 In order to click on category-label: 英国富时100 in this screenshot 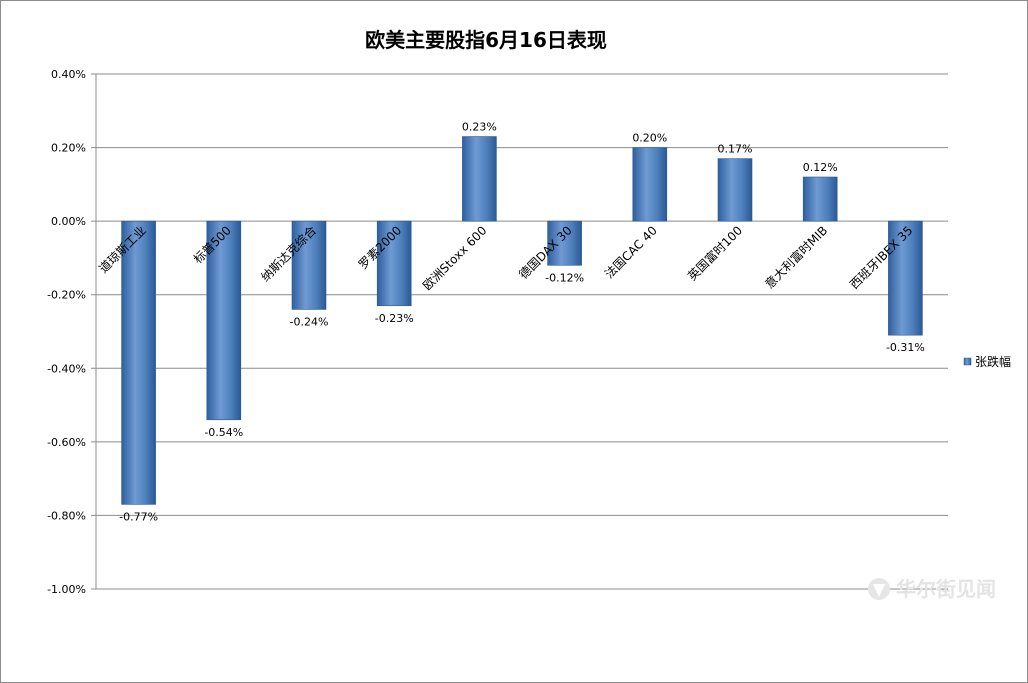, I will do `click(714, 253)`.